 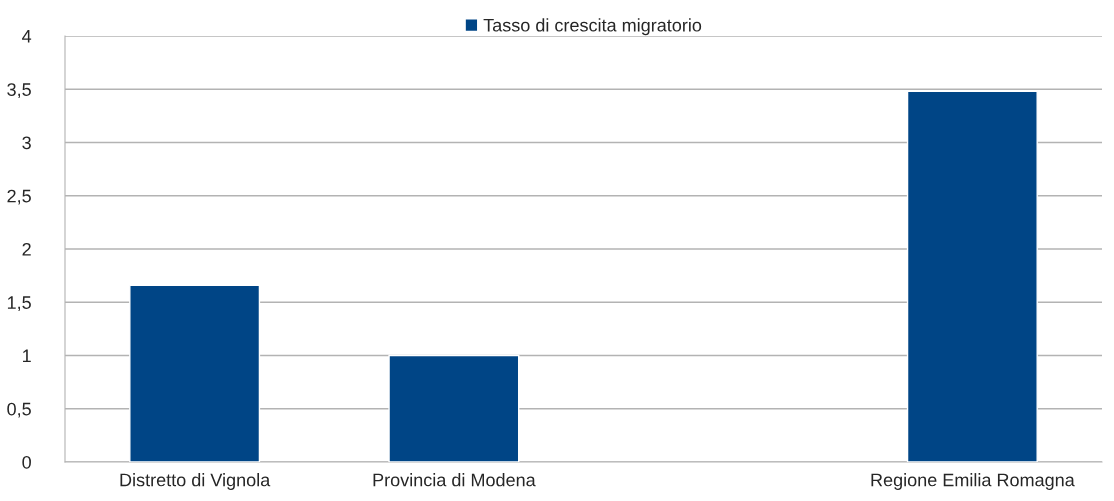 What do you see at coordinates (195, 481) in the screenshot?
I see `x-tick-label: Distretto di Vignola` at bounding box center [195, 481].